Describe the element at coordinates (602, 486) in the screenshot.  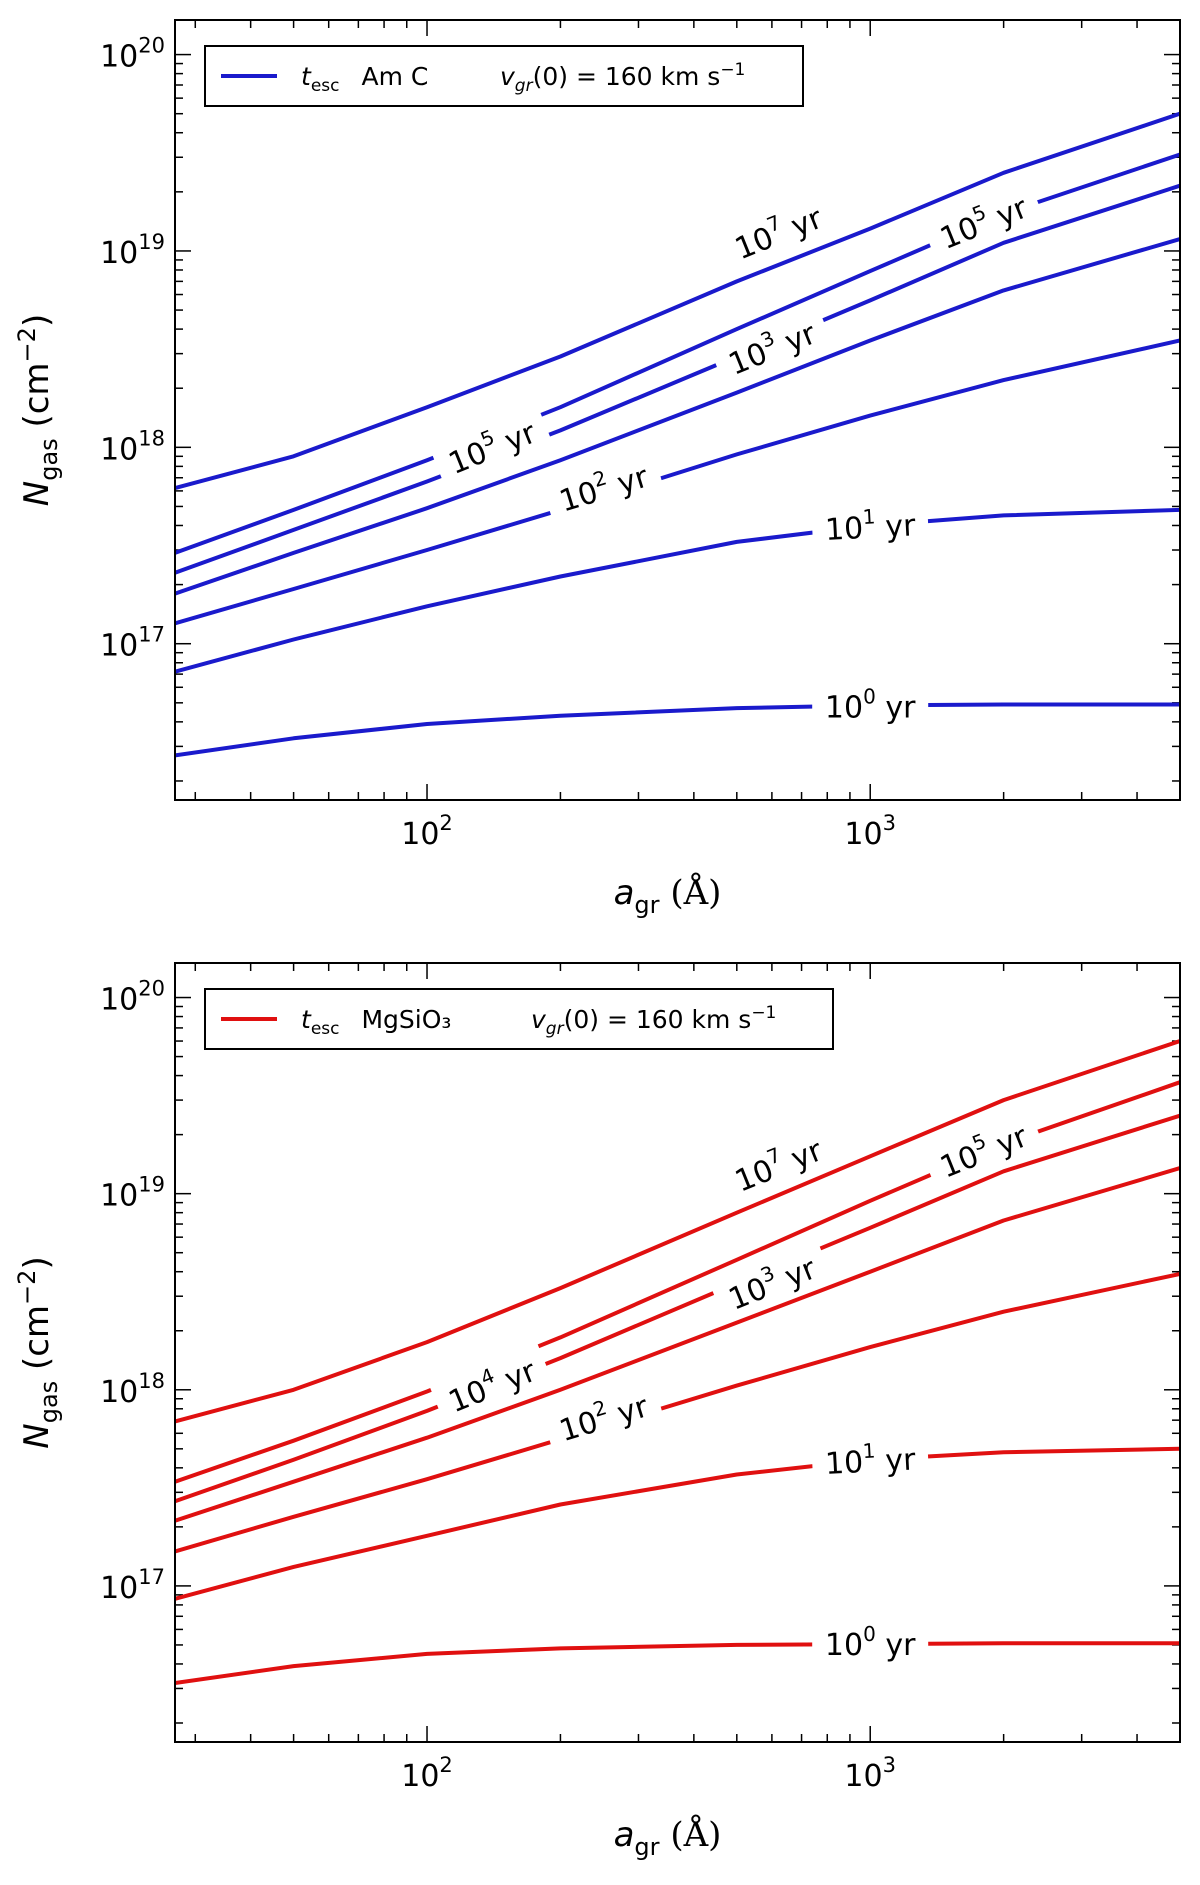
I see `contour-label: 102 yr` at that location.